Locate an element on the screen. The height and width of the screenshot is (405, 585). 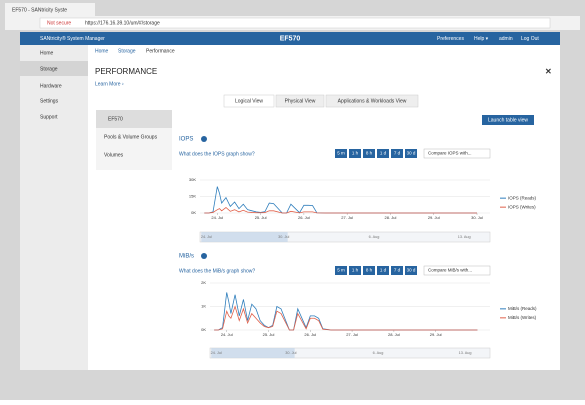
range-label: 5 m is located at coordinates (341, 153).